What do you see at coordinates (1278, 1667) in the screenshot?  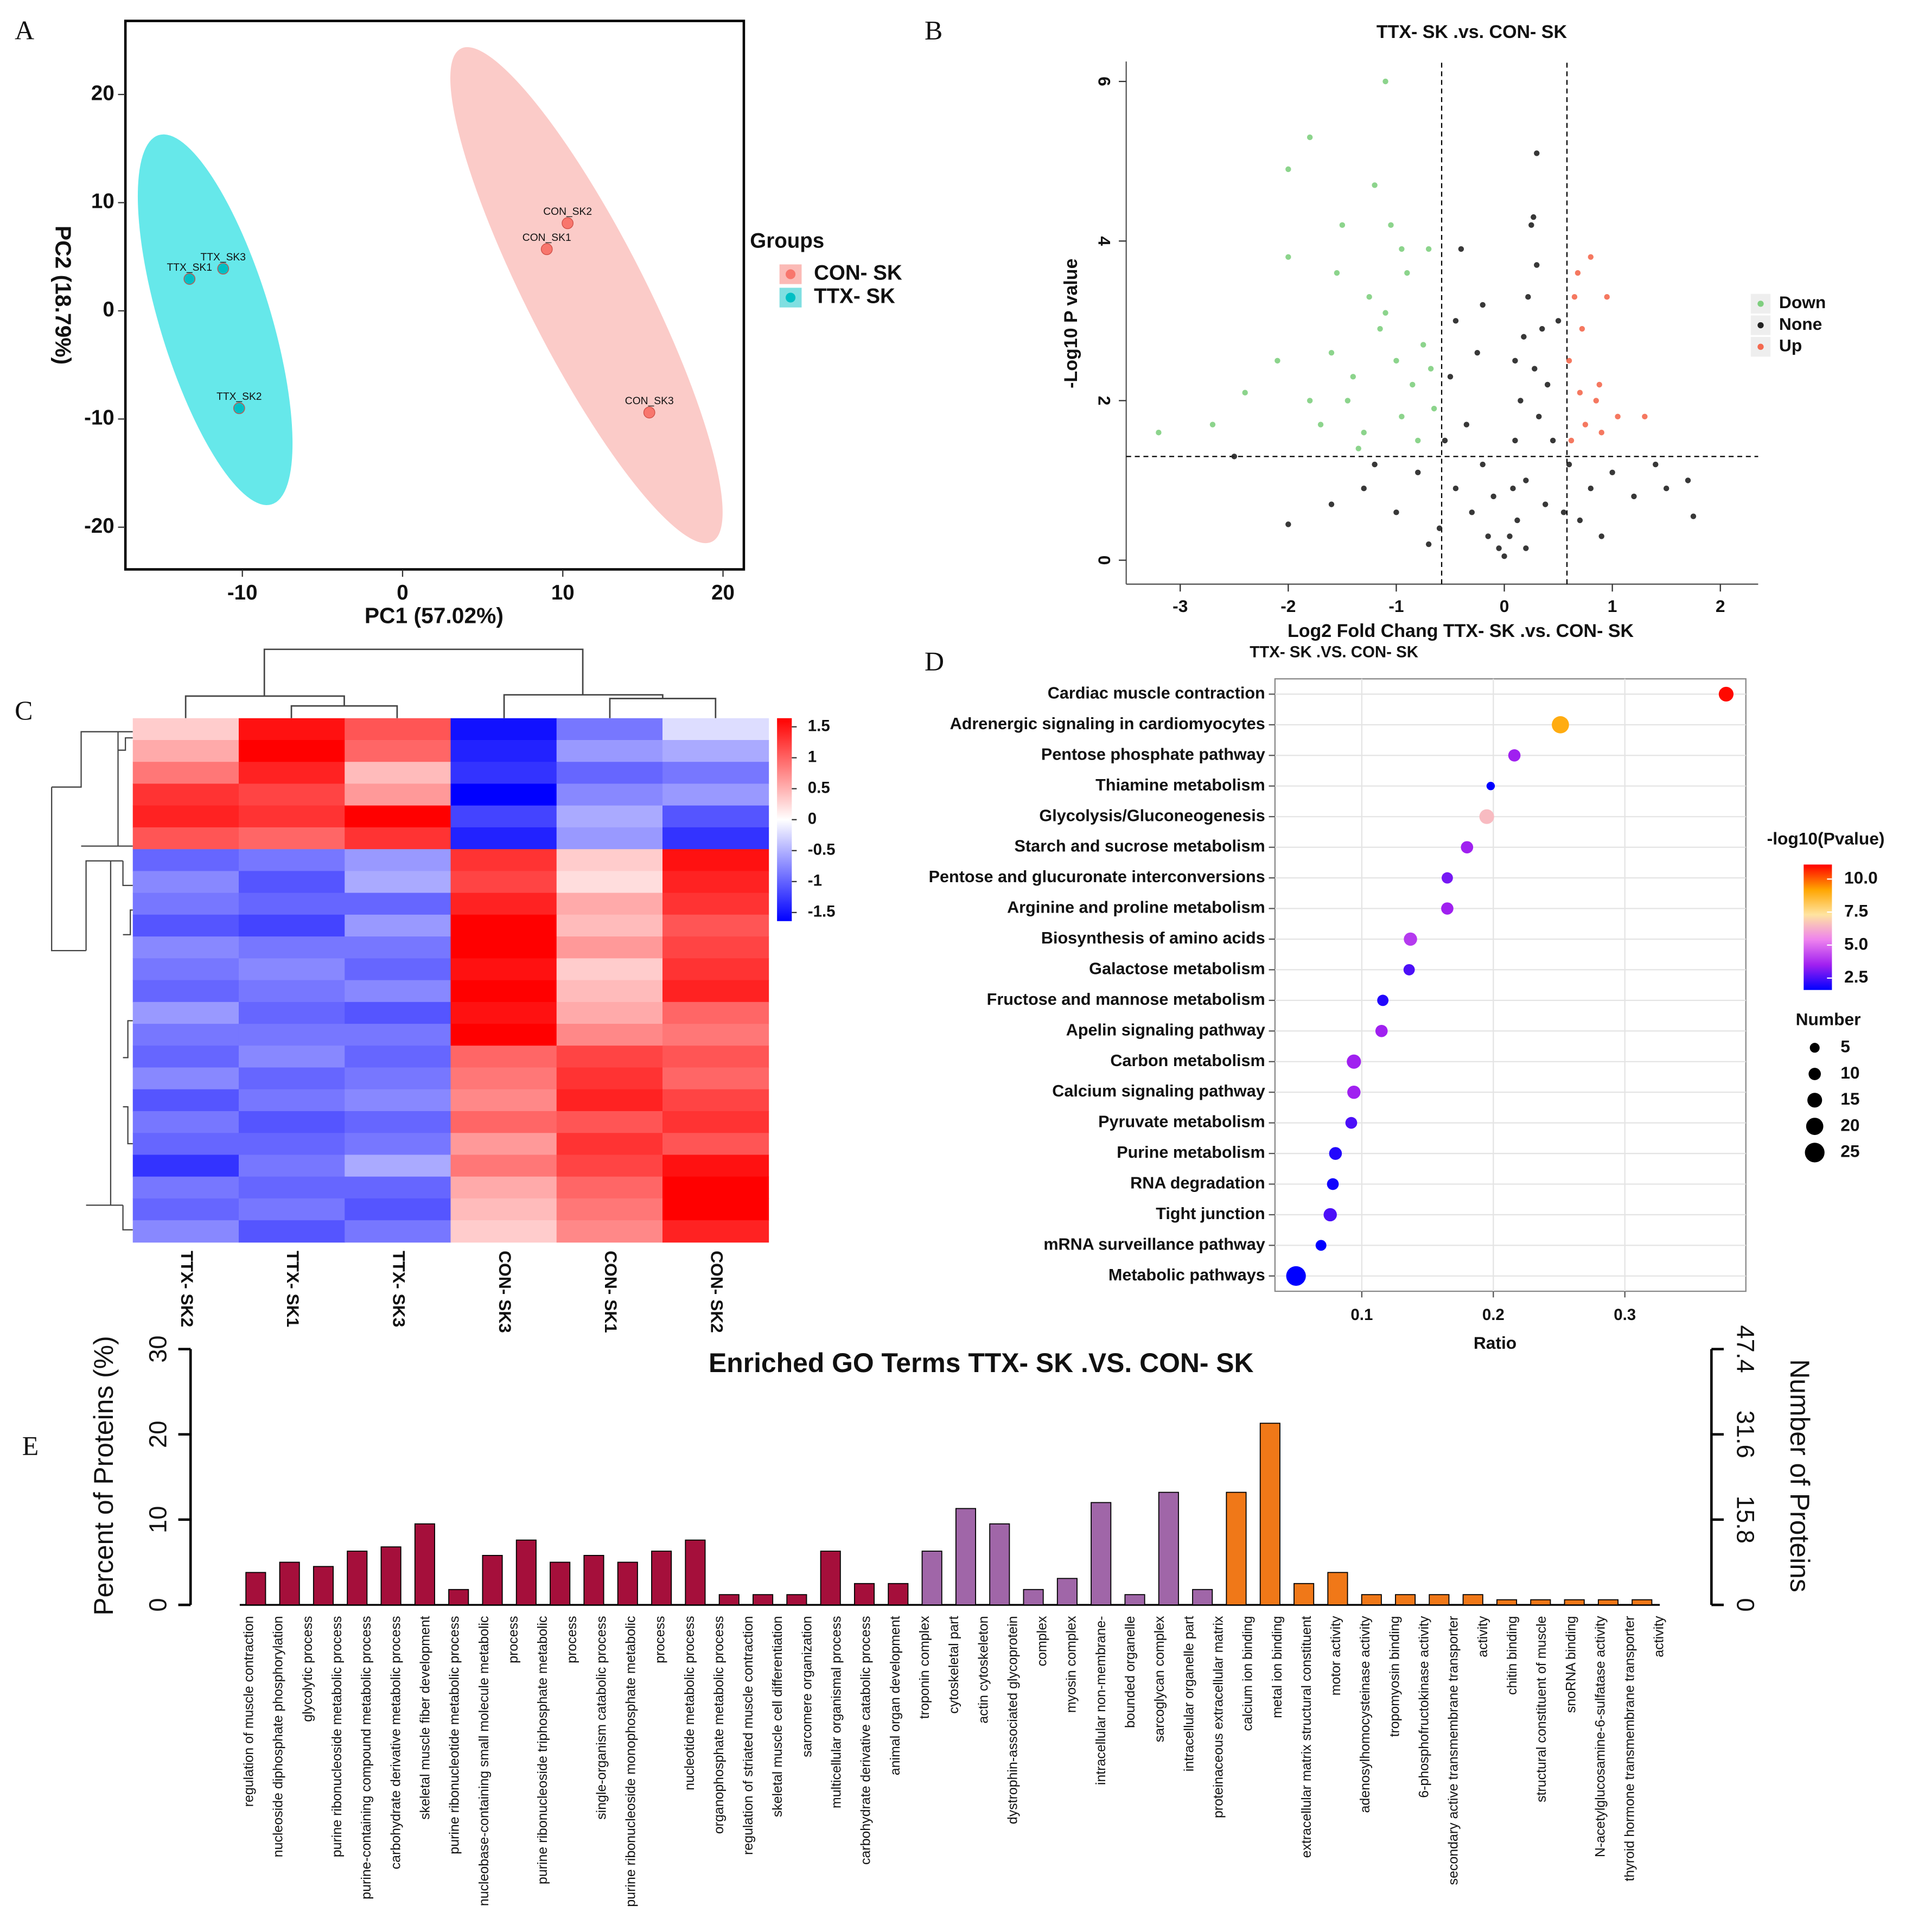 I see `x-tick-label: metal ion binding` at bounding box center [1278, 1667].